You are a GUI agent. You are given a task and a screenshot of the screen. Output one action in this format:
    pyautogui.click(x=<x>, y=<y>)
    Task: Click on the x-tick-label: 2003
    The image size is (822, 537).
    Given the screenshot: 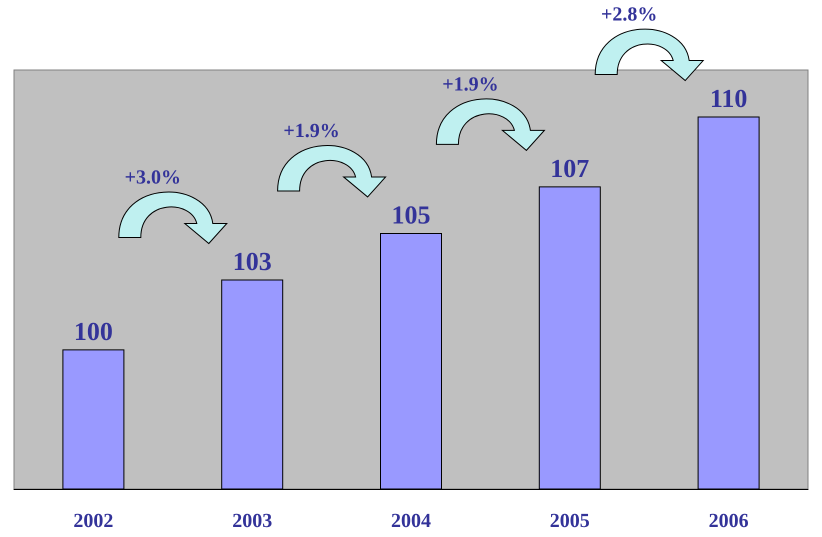 What is the action you would take?
    pyautogui.click(x=252, y=521)
    